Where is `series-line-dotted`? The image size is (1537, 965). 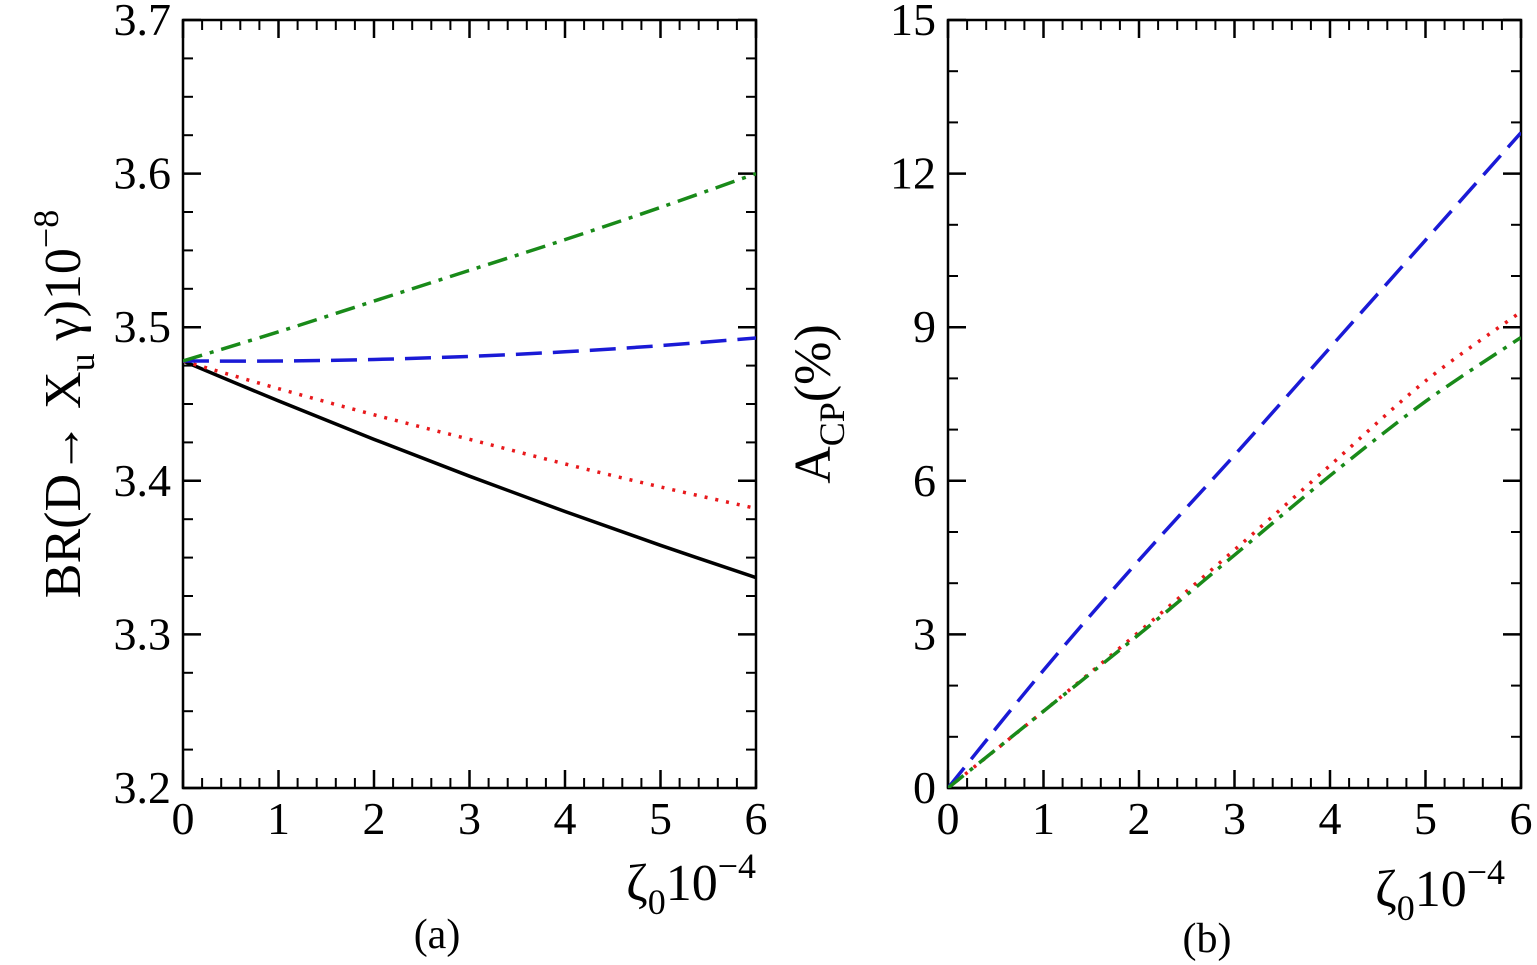 series-line-dotted is located at coordinates (469, 435).